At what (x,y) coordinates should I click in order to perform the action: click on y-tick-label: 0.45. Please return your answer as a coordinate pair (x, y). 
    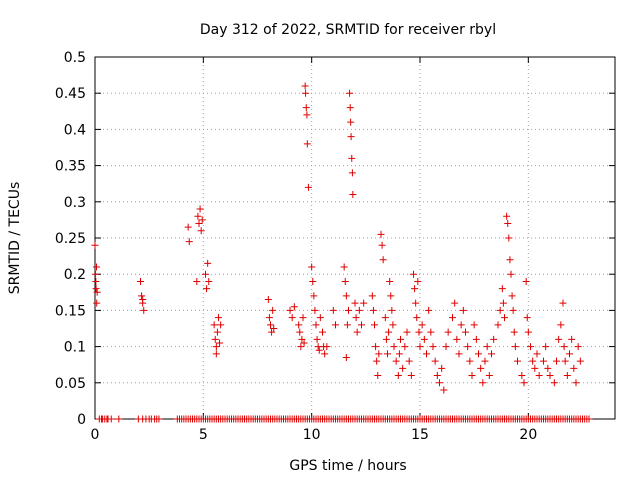
    Looking at the image, I should click on (70, 94).